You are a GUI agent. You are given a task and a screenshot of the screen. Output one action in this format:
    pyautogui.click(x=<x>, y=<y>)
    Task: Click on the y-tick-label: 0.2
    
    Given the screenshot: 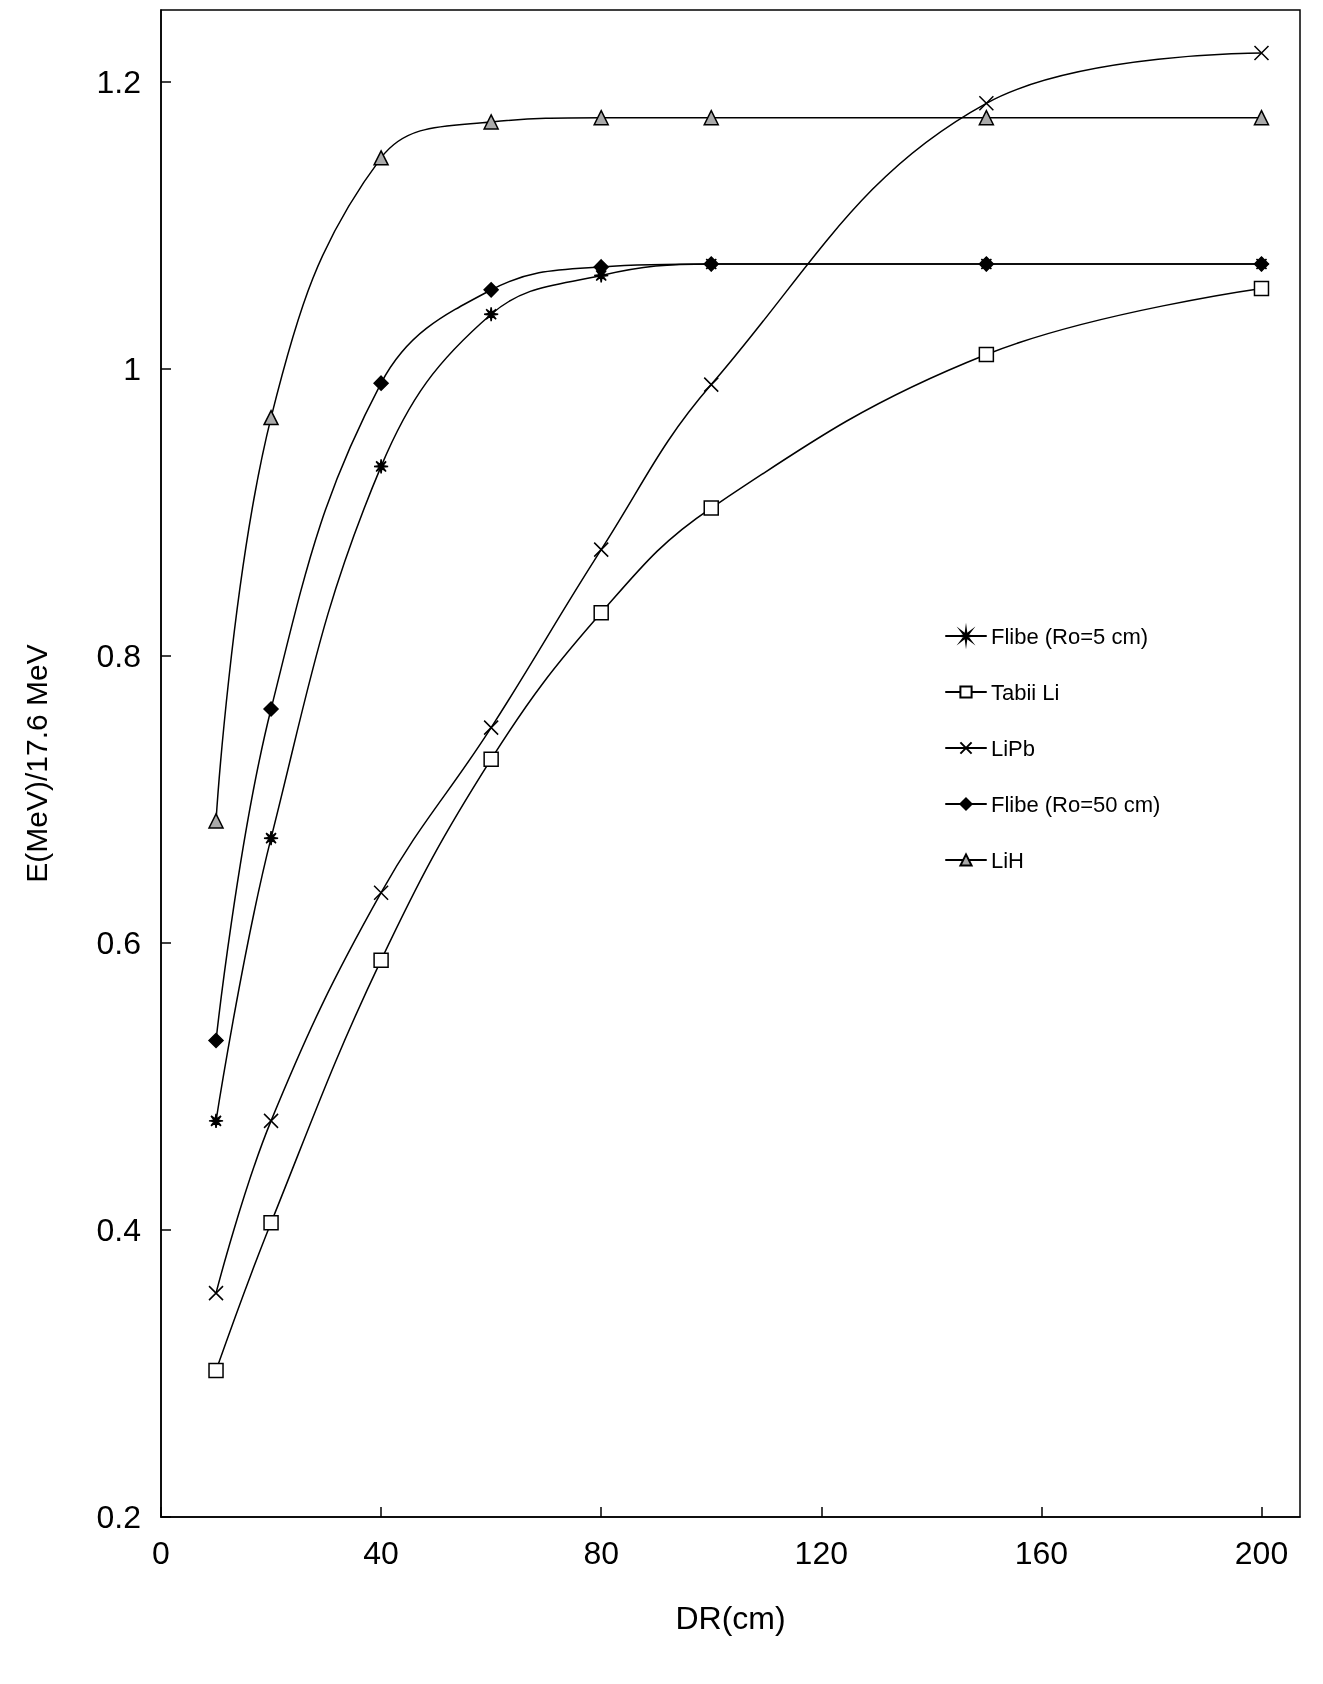 What is the action you would take?
    pyautogui.click(x=118, y=1517)
    